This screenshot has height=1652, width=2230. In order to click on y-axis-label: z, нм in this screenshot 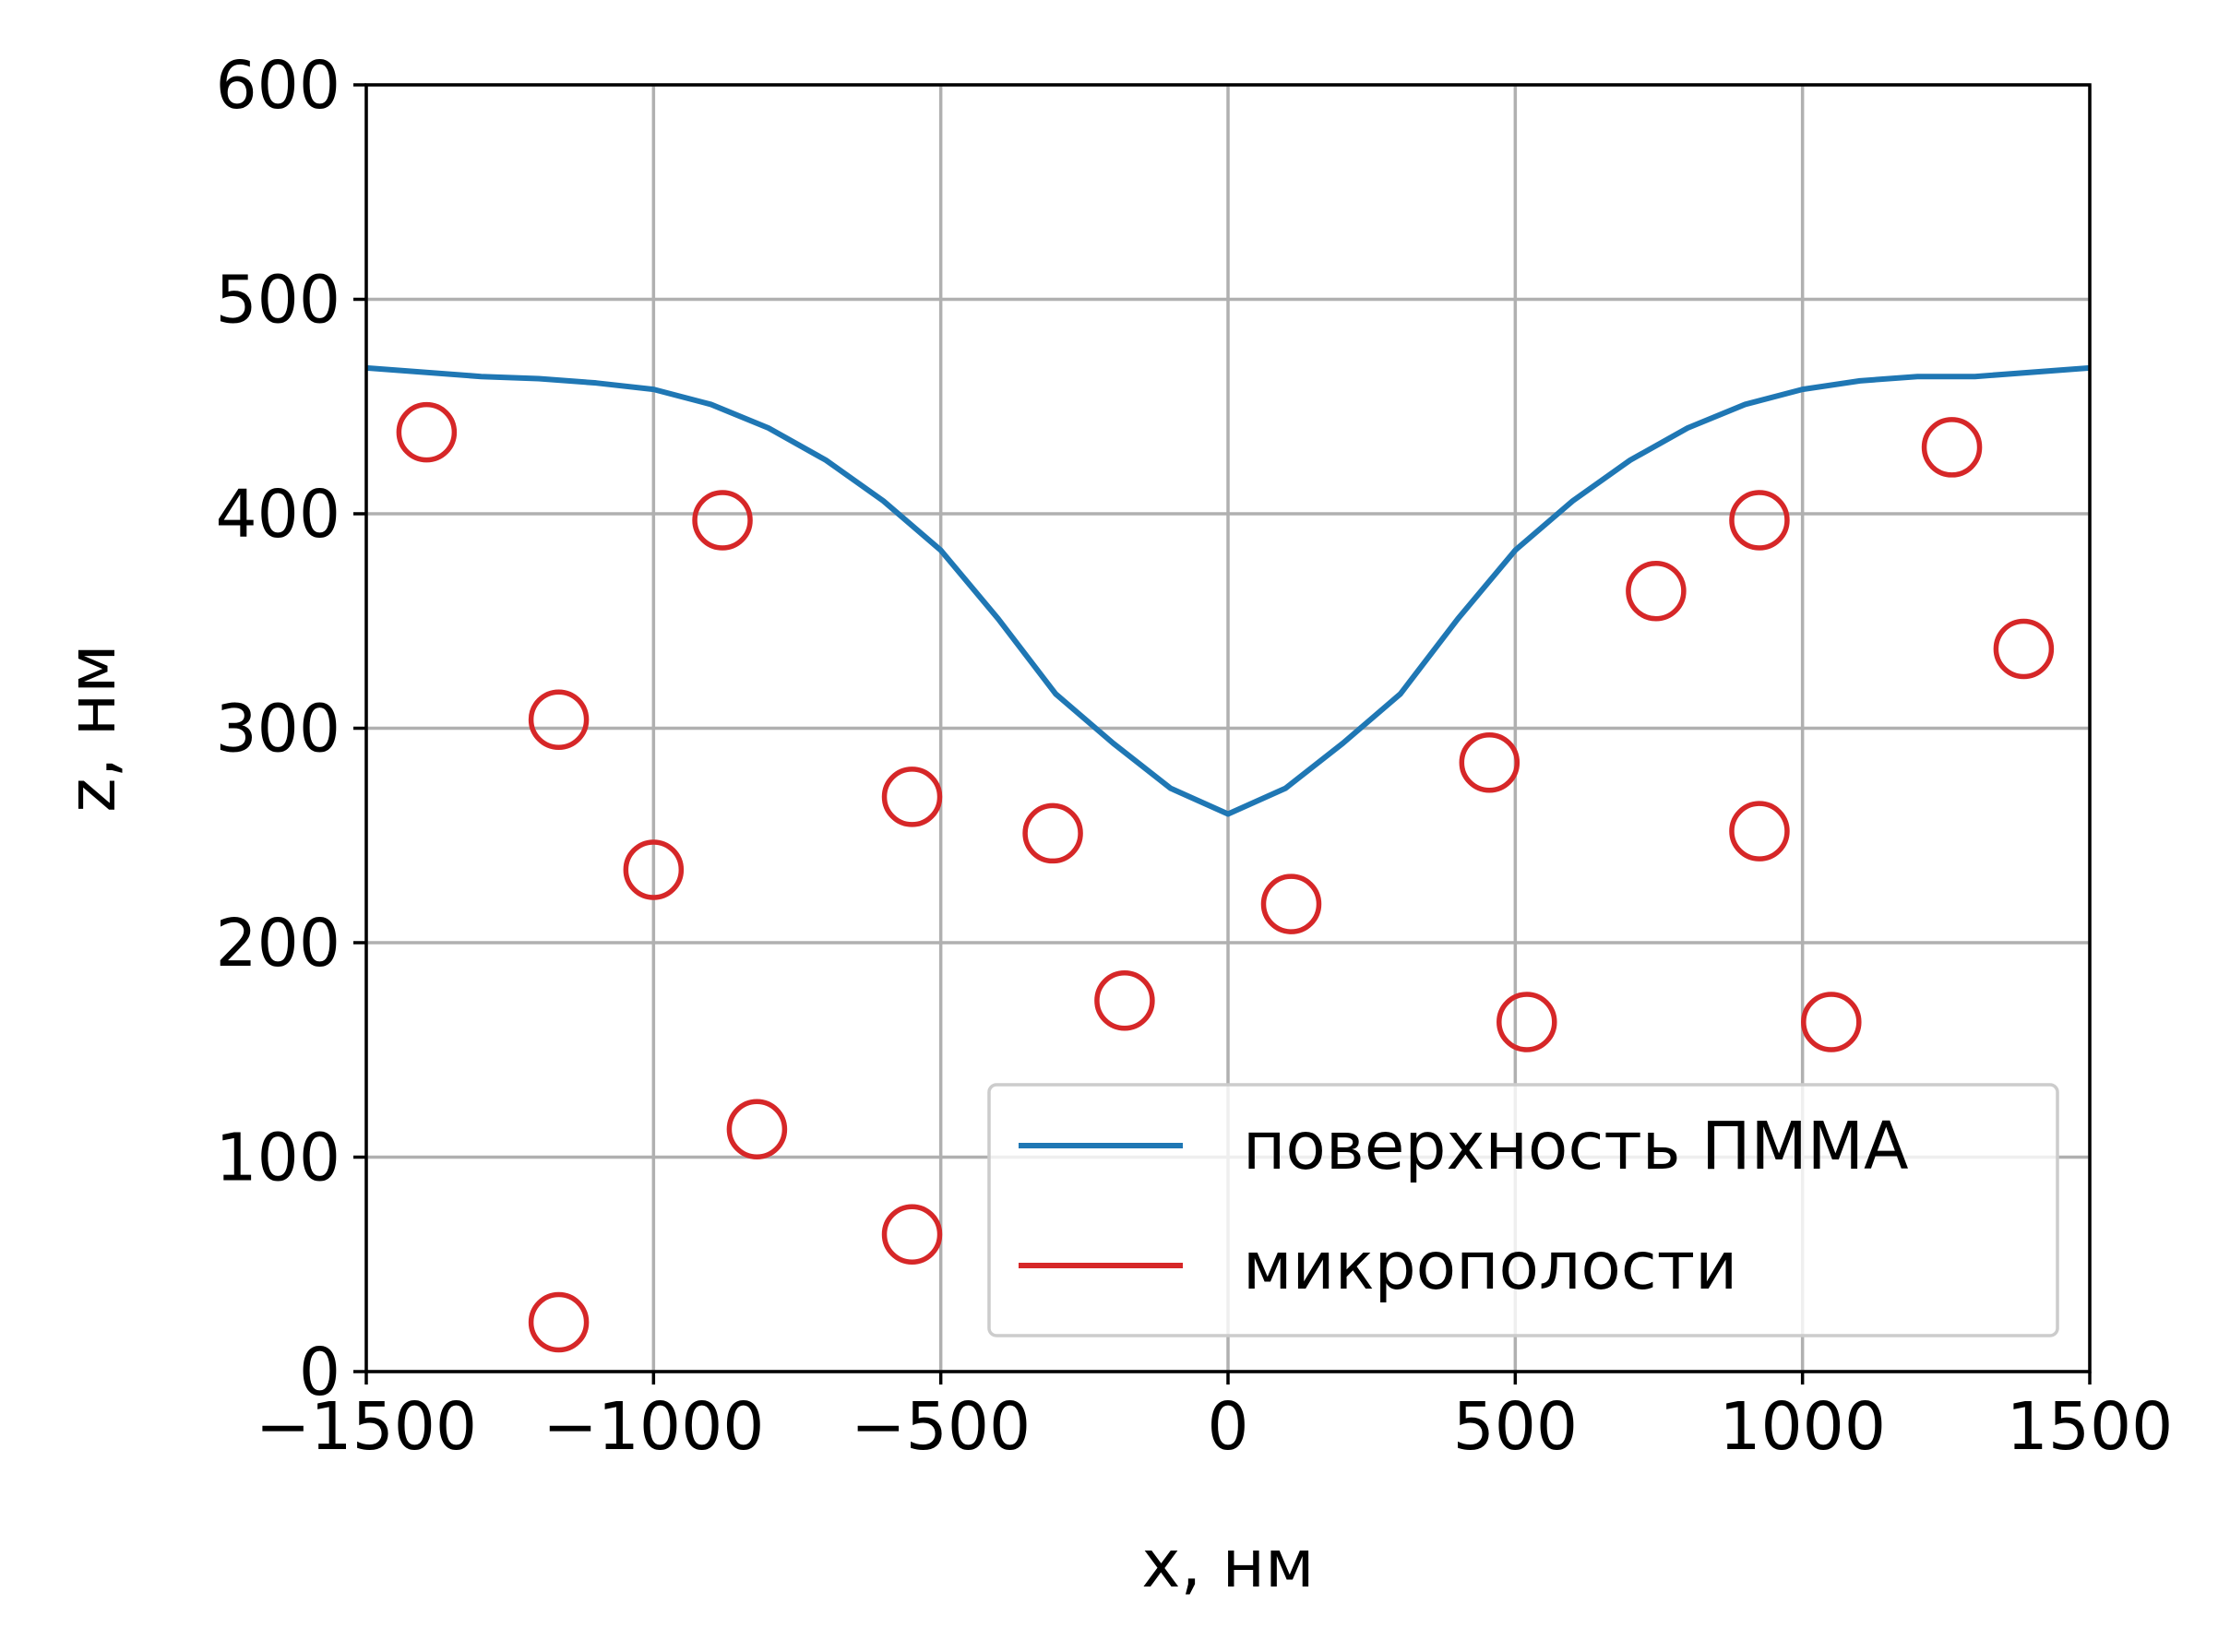, I will do `click(92, 728)`.